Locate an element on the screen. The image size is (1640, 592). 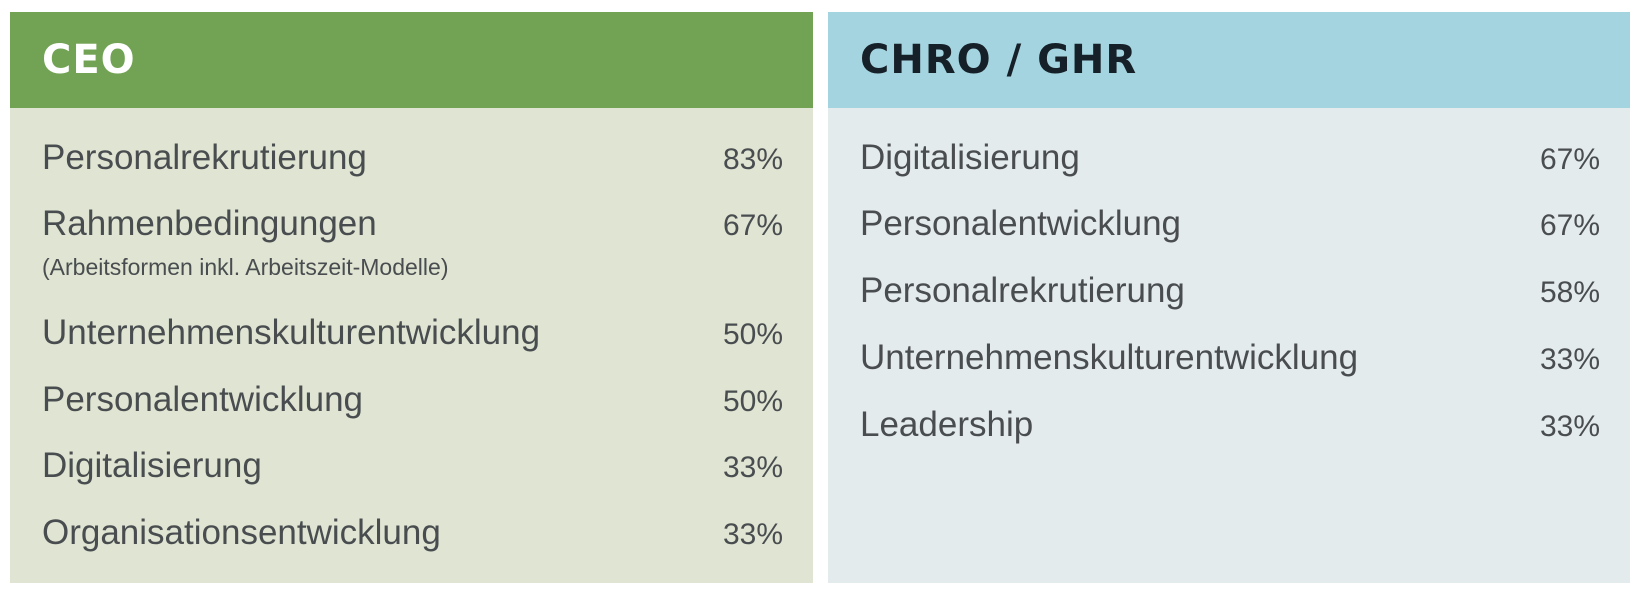
chro-item-label: Digitalisierung is located at coordinates (970, 157).